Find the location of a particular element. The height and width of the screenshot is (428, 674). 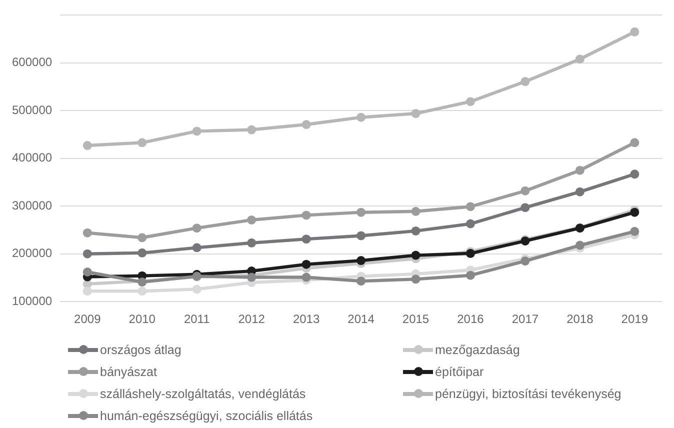

y-tick-label: 400000 is located at coordinates (32, 157).